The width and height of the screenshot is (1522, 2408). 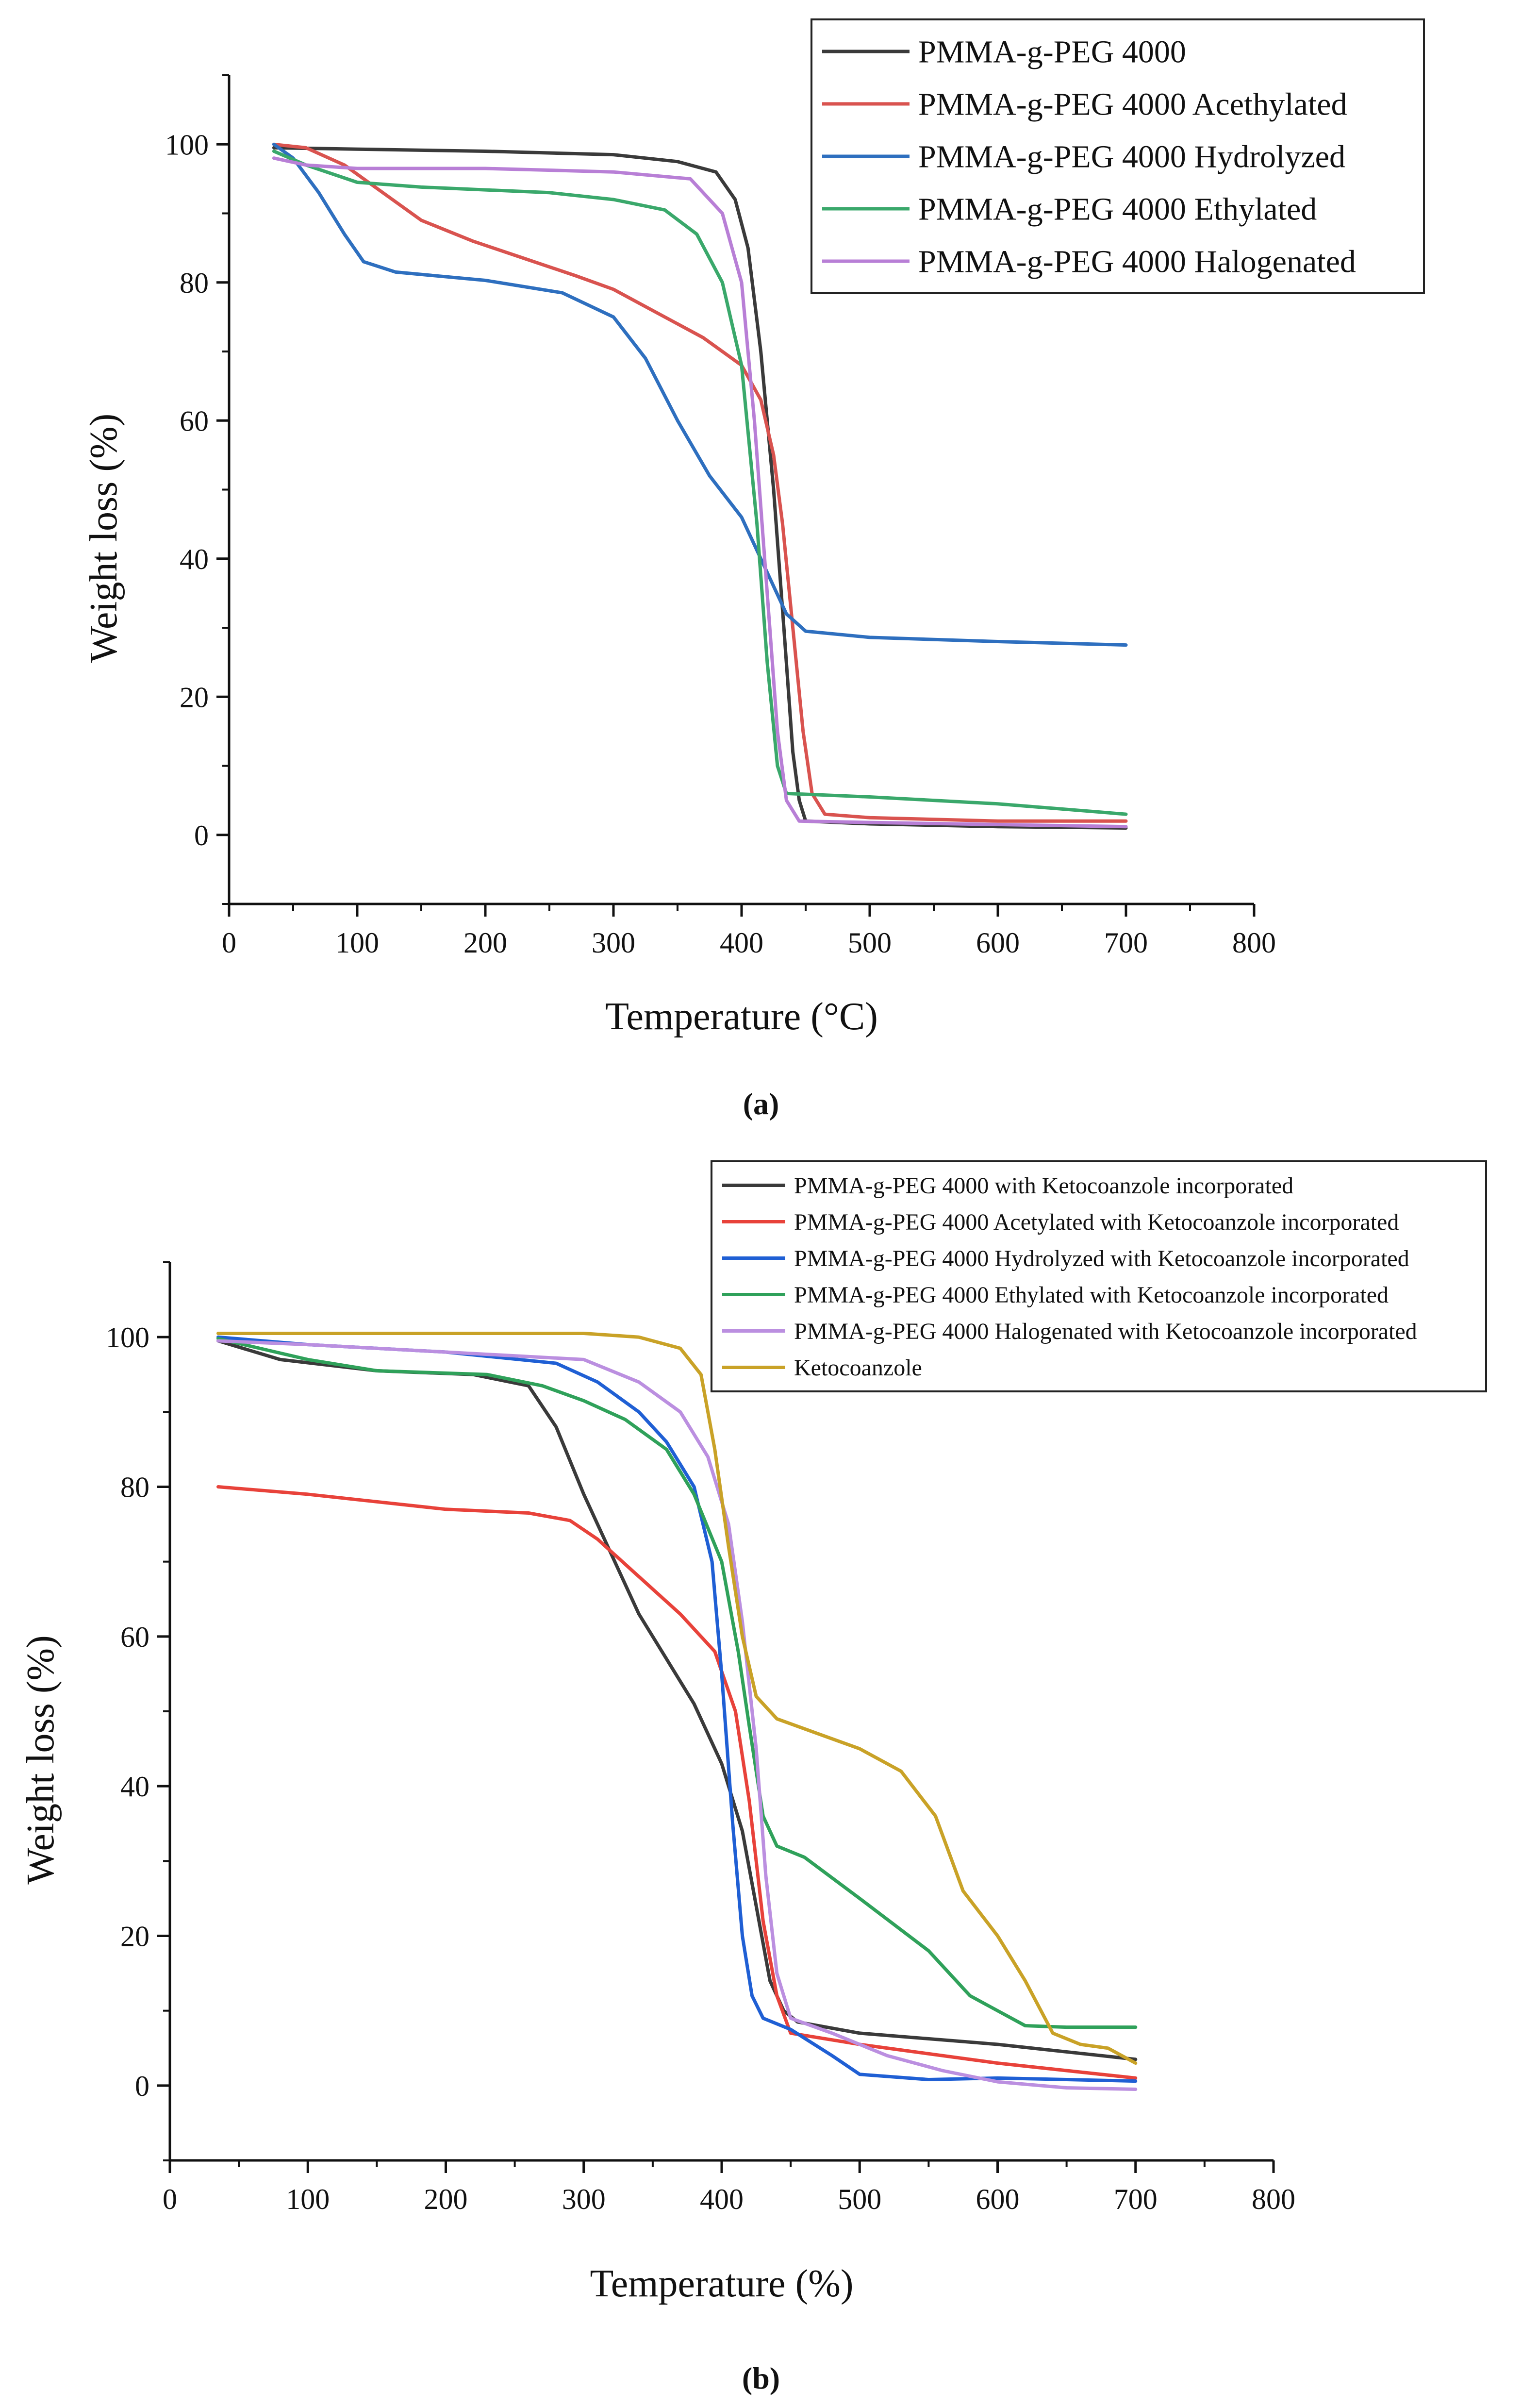 I want to click on legend-label-4: PMMA-g-PEG 4000 Ethylated, so click(x=1117, y=209).